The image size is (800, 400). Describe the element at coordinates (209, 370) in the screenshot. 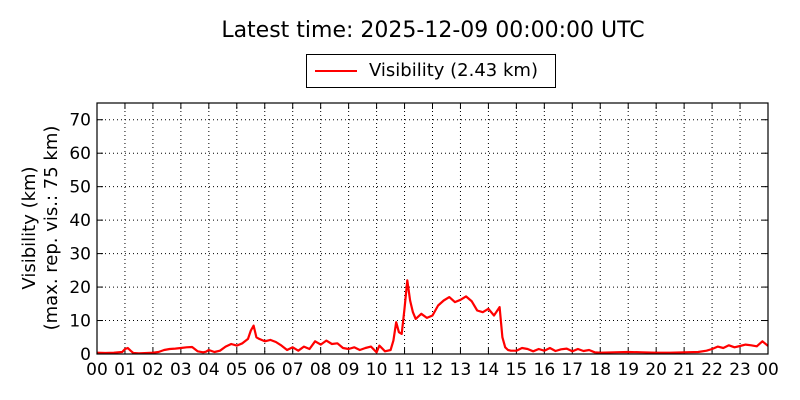

I see `x-tick-label: 04` at that location.